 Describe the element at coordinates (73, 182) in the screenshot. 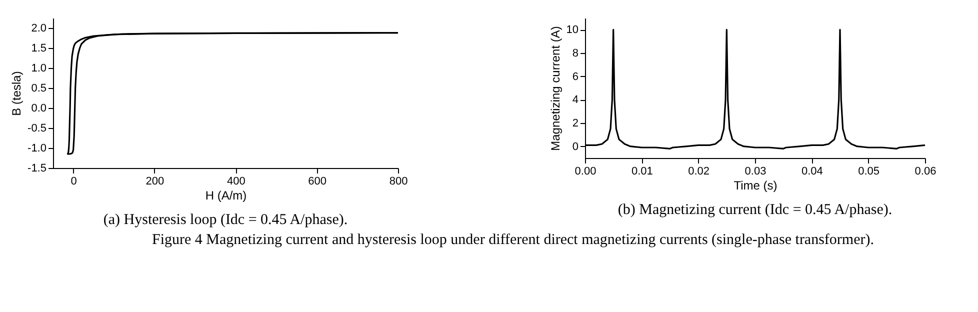

I see `x-tick-label: 0` at that location.